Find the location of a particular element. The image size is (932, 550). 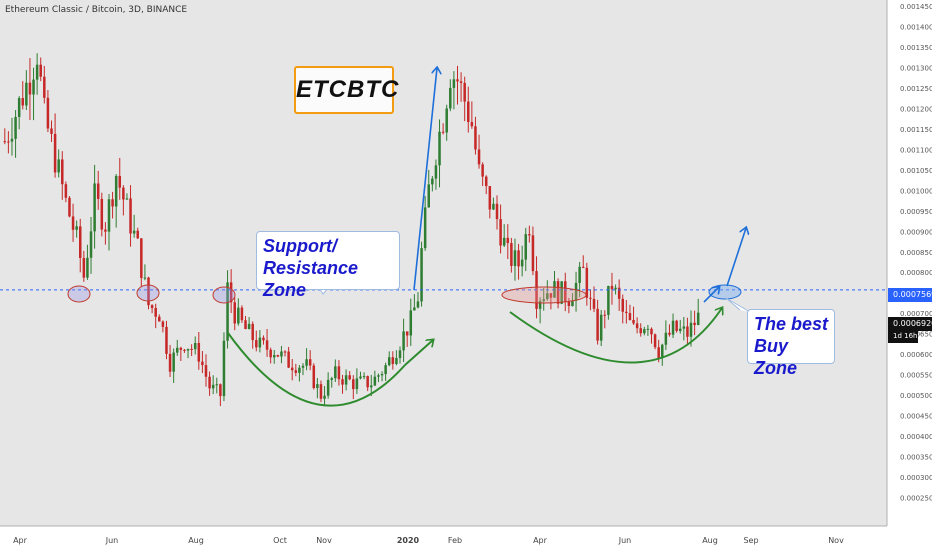

retest-ellipse is located at coordinates (544, 295).